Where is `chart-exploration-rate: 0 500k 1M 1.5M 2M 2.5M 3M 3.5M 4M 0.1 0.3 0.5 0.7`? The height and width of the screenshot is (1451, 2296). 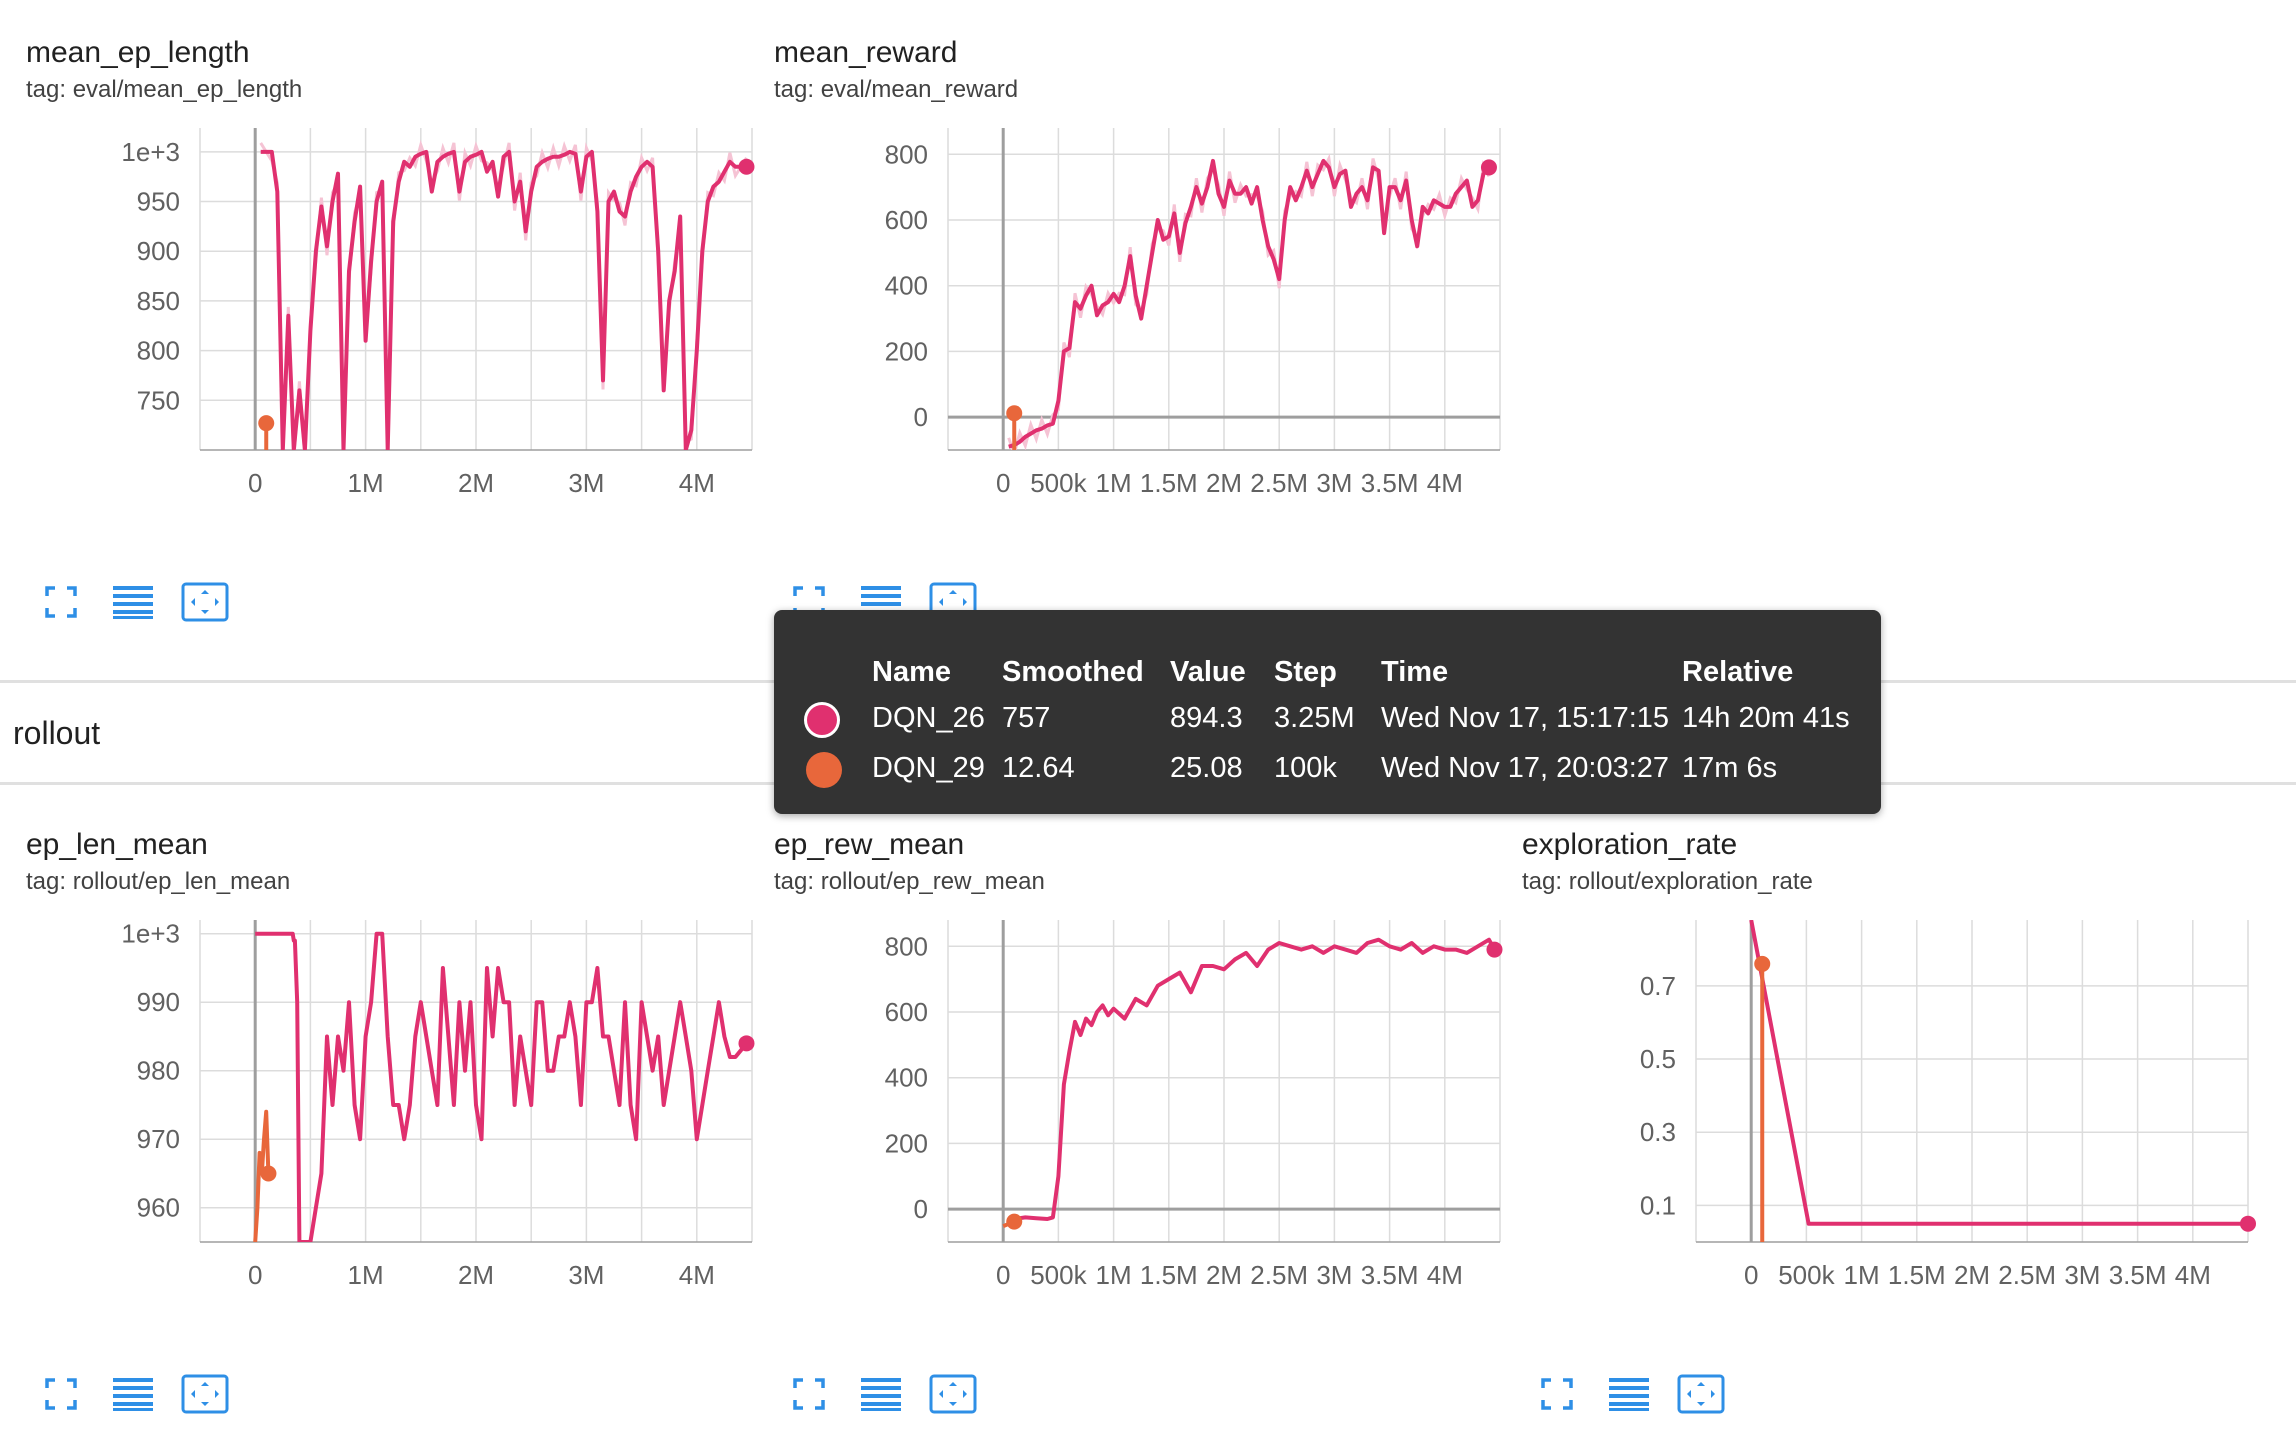 chart-exploration-rate: 0 500k 1M 1.5M 2M 2.5M 3M 3.5M 4M 0.1 0.3 0.5 0.7 is located at coordinates (1876, 1132).